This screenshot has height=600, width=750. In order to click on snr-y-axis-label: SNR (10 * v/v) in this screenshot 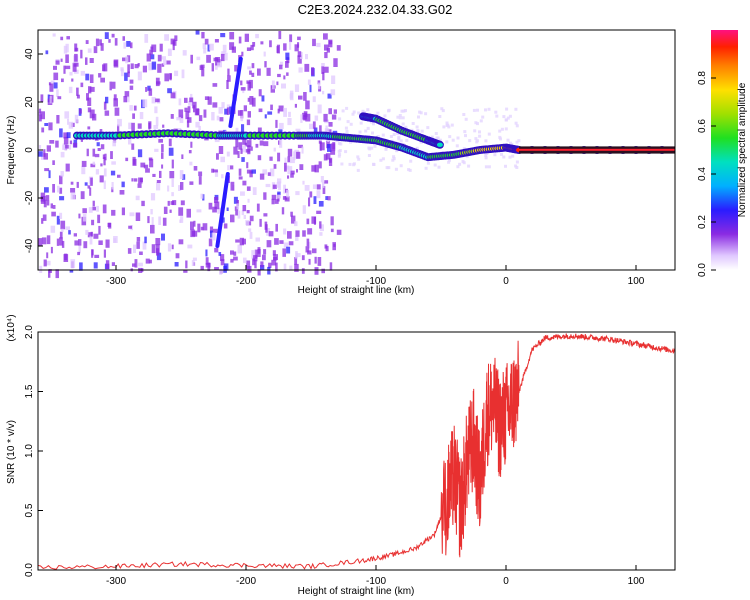, I will do `click(11, 452)`.